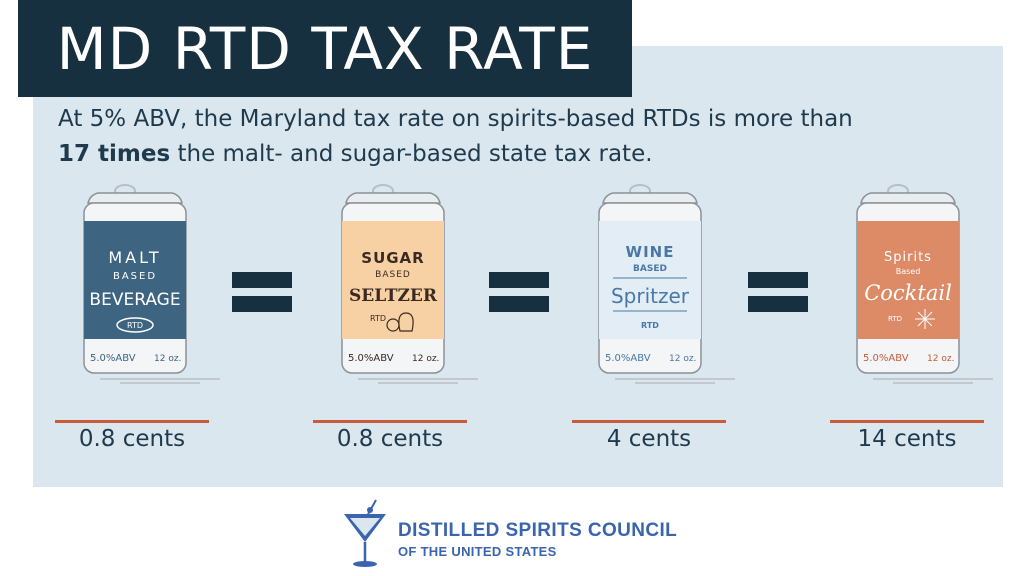  I want to click on tax-cost-malt: 0.8 cents, so click(132, 439).